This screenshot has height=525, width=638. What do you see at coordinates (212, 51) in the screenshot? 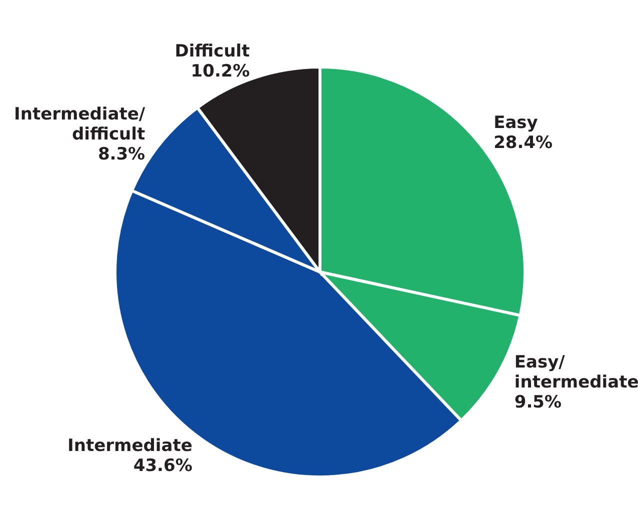
I see `slice-label: Difficult` at bounding box center [212, 51].